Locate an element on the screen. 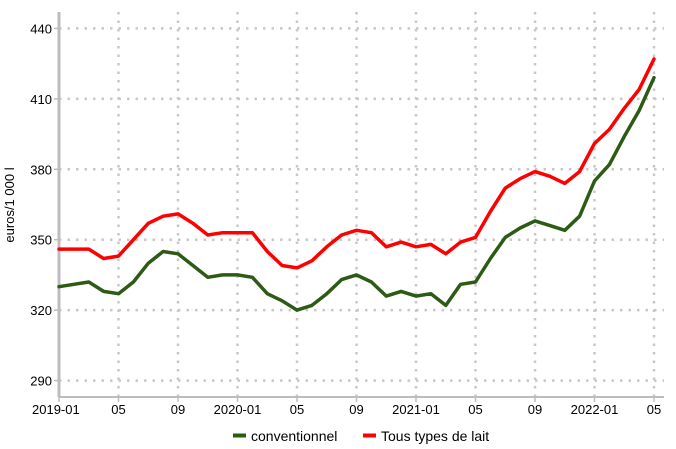 This screenshot has width=676, height=449. legend-label: conventionnel is located at coordinates (294, 436).